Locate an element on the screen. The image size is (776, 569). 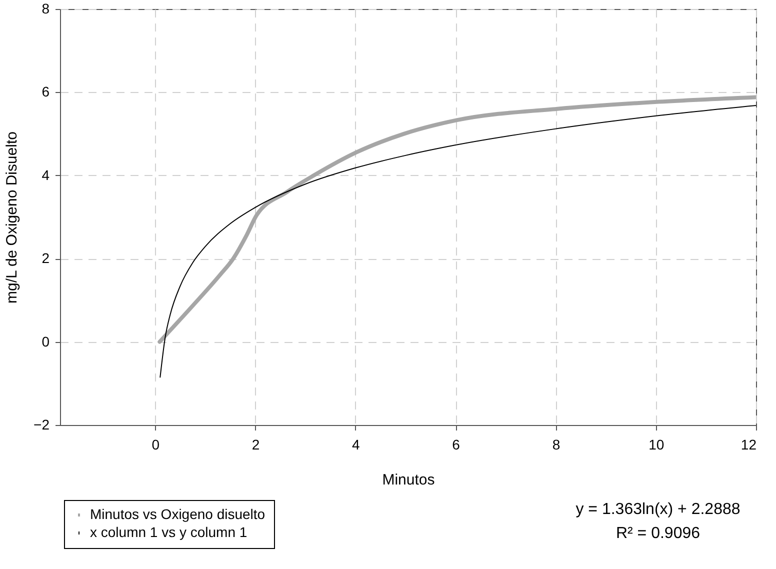
y-tick-label: 8 is located at coordinates (46, 8).